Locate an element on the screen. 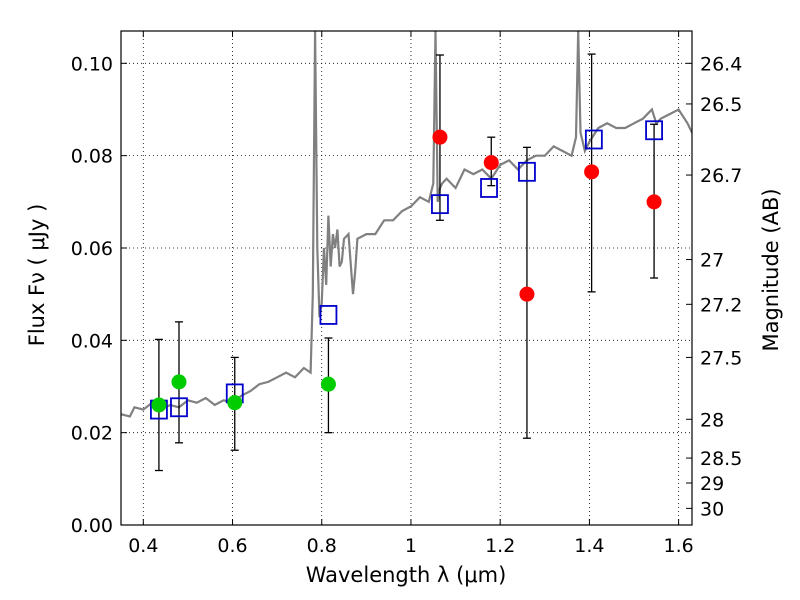 The height and width of the screenshot is (600, 800). magnitude-tick-label: 28 is located at coordinates (712, 420).